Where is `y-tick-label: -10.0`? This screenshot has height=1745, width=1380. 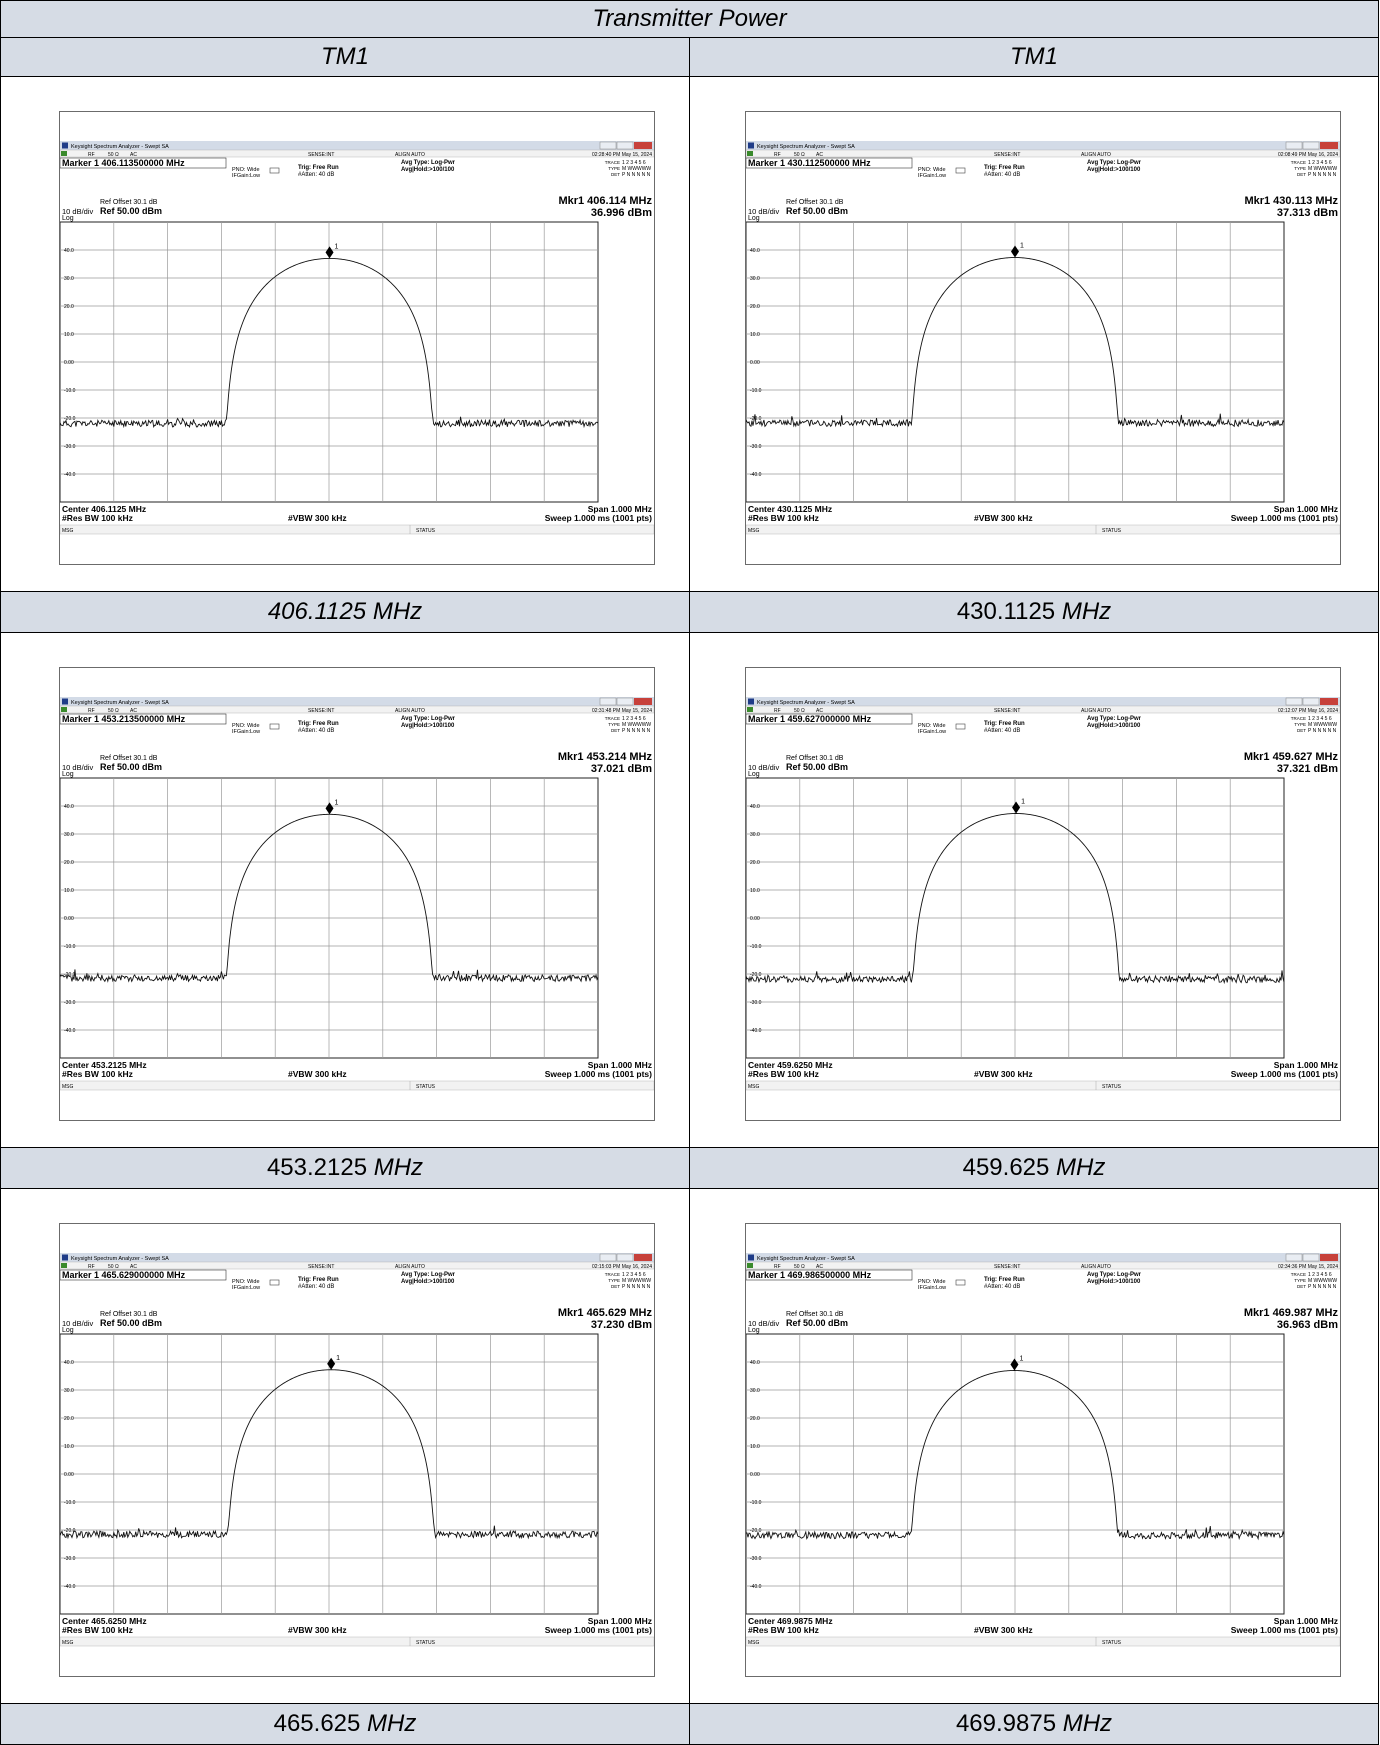
y-tick-label: -10.0 is located at coordinates (756, 947).